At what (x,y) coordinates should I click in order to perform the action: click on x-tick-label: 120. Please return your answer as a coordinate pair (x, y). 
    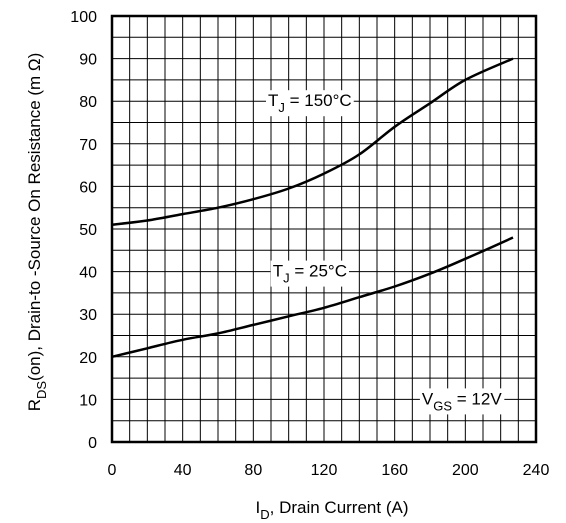
    Looking at the image, I should click on (324, 470).